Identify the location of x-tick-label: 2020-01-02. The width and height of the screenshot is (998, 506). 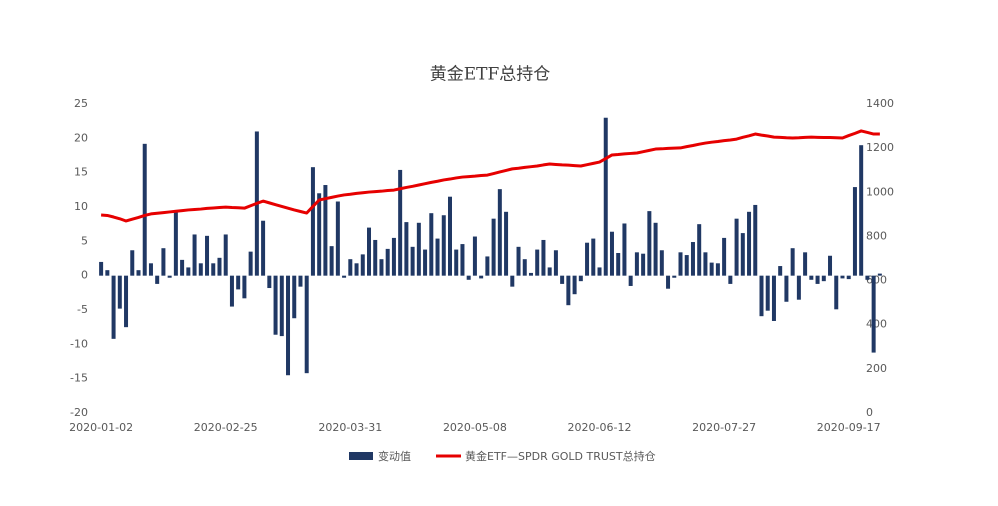
(101, 427).